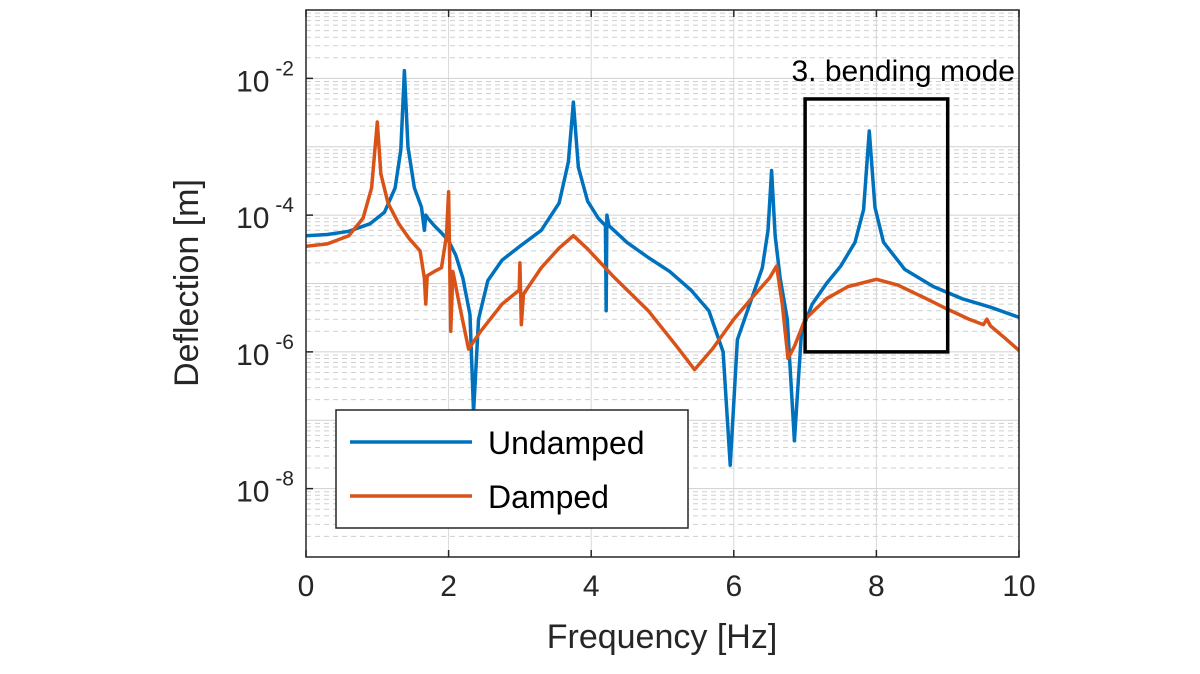 This screenshot has height=674, width=1200. I want to click on annotation-text-0: 3. bending mode, so click(903, 71).